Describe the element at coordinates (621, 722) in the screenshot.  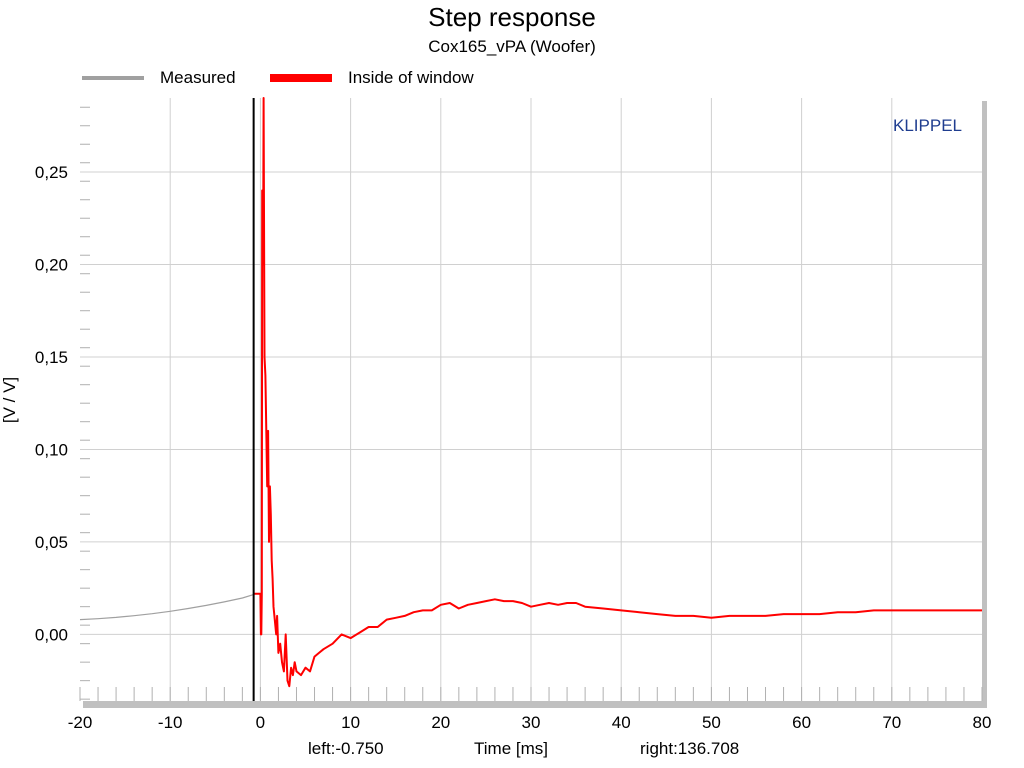
I see `x-tick-label: 40` at that location.